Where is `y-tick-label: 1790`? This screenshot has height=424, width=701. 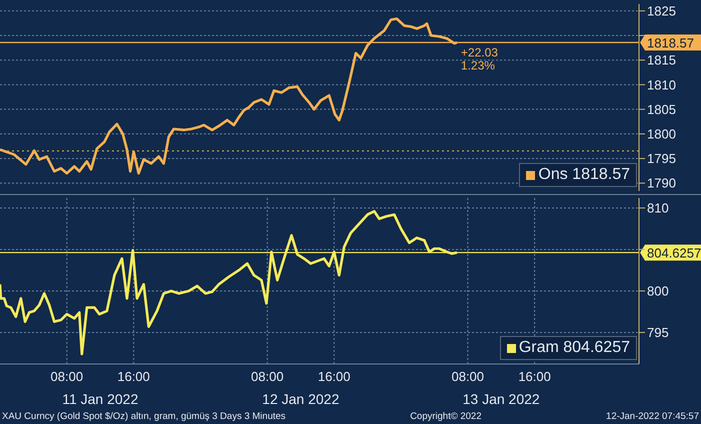
y-tick-label: 1790 is located at coordinates (661, 183).